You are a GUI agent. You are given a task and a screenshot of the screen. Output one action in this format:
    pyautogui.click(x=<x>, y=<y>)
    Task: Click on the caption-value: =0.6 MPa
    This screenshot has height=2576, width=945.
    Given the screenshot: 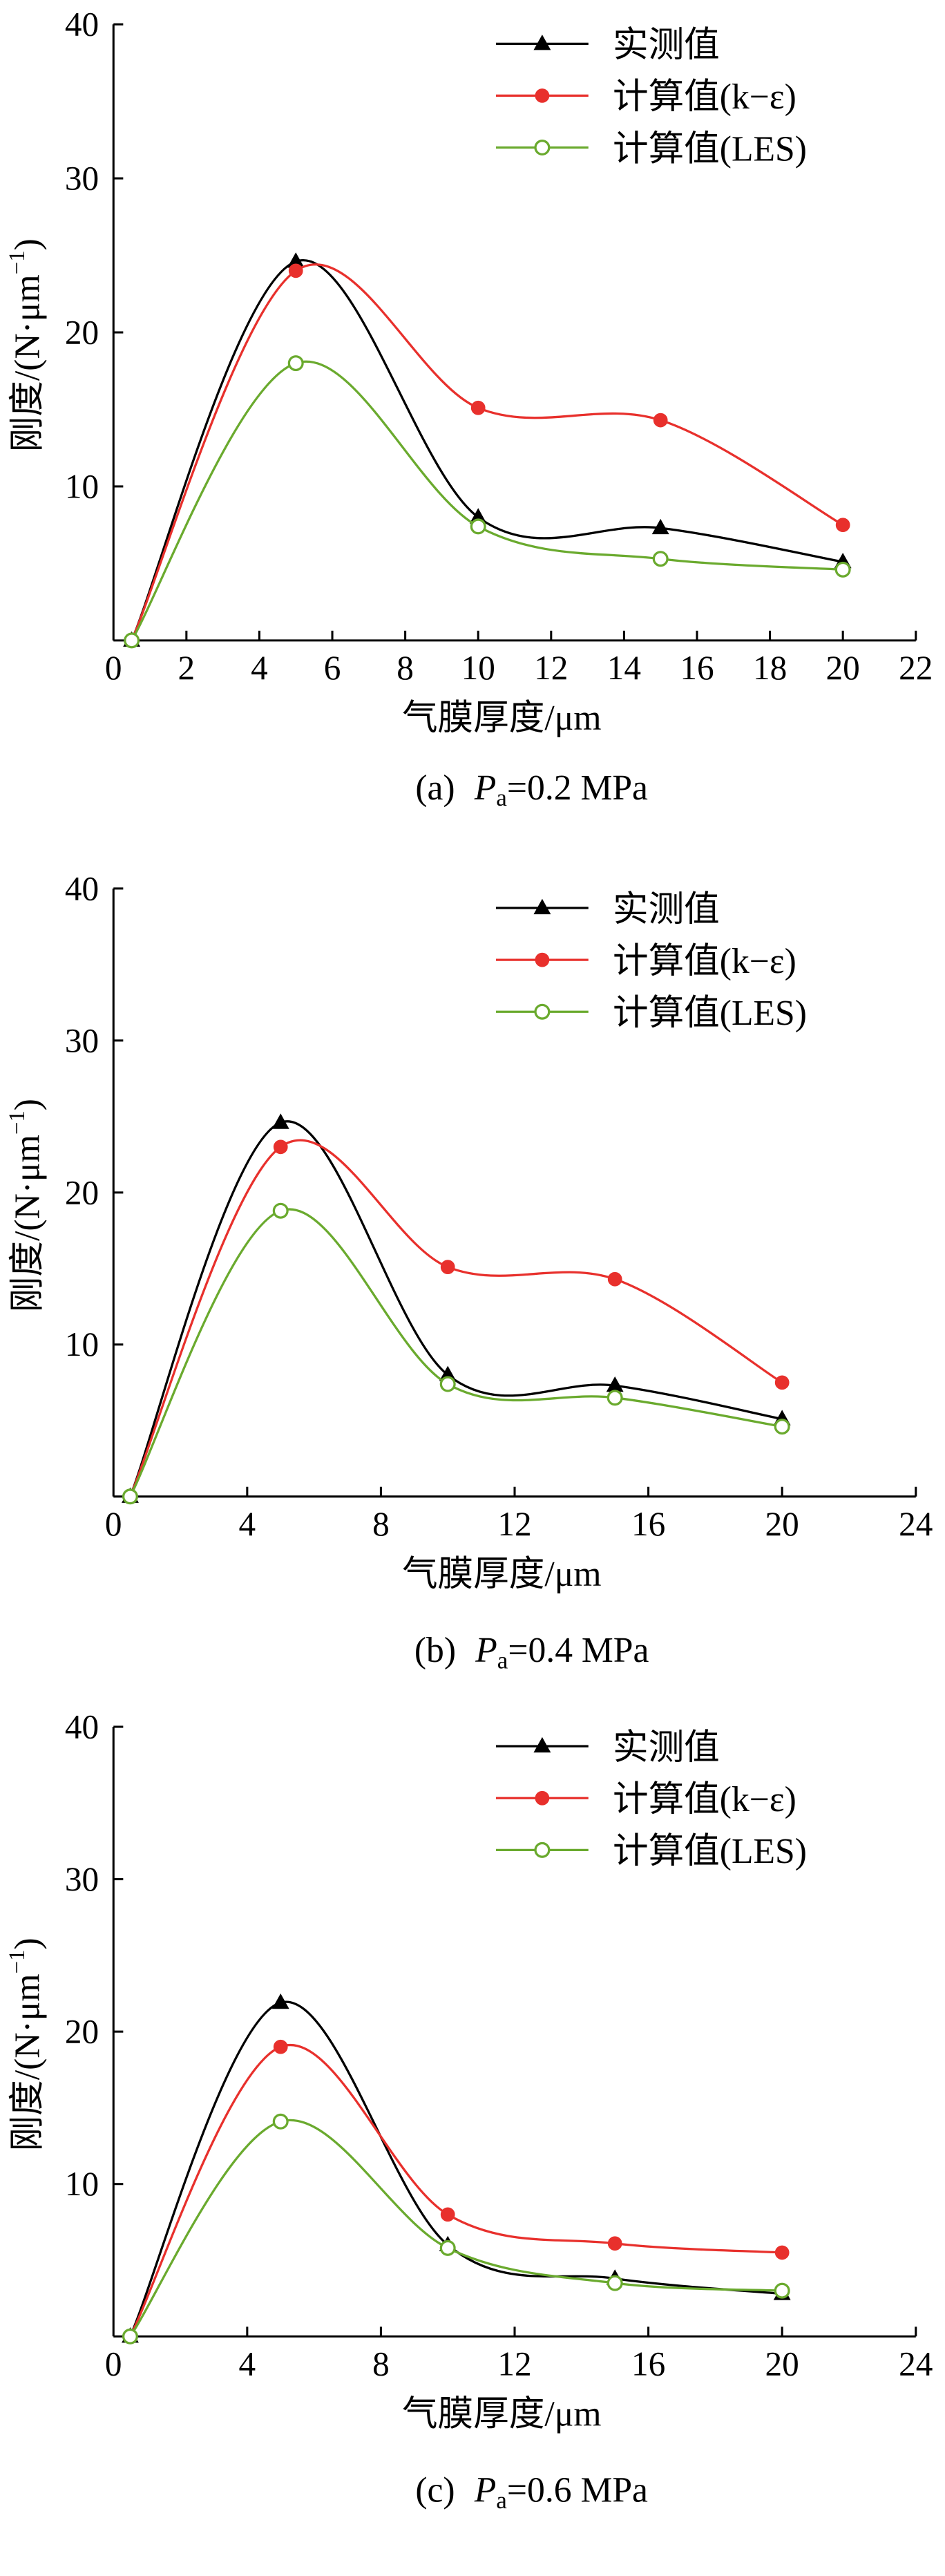 What is the action you would take?
    pyautogui.click(x=577, y=2490)
    